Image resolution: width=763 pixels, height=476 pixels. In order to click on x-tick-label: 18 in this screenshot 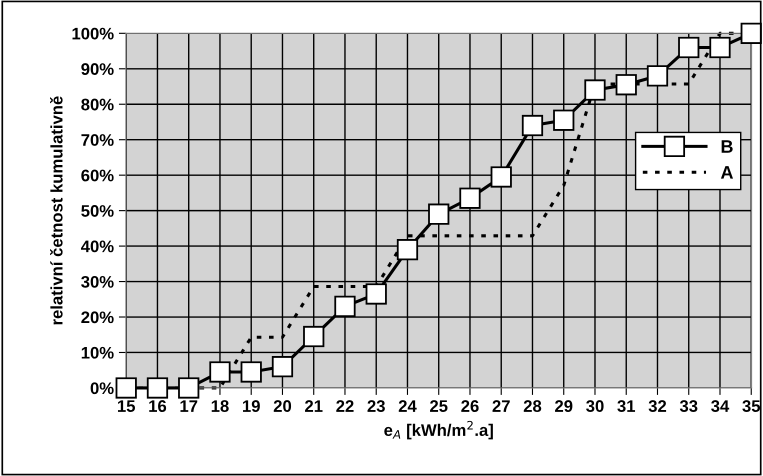, I will do `click(220, 406)`.